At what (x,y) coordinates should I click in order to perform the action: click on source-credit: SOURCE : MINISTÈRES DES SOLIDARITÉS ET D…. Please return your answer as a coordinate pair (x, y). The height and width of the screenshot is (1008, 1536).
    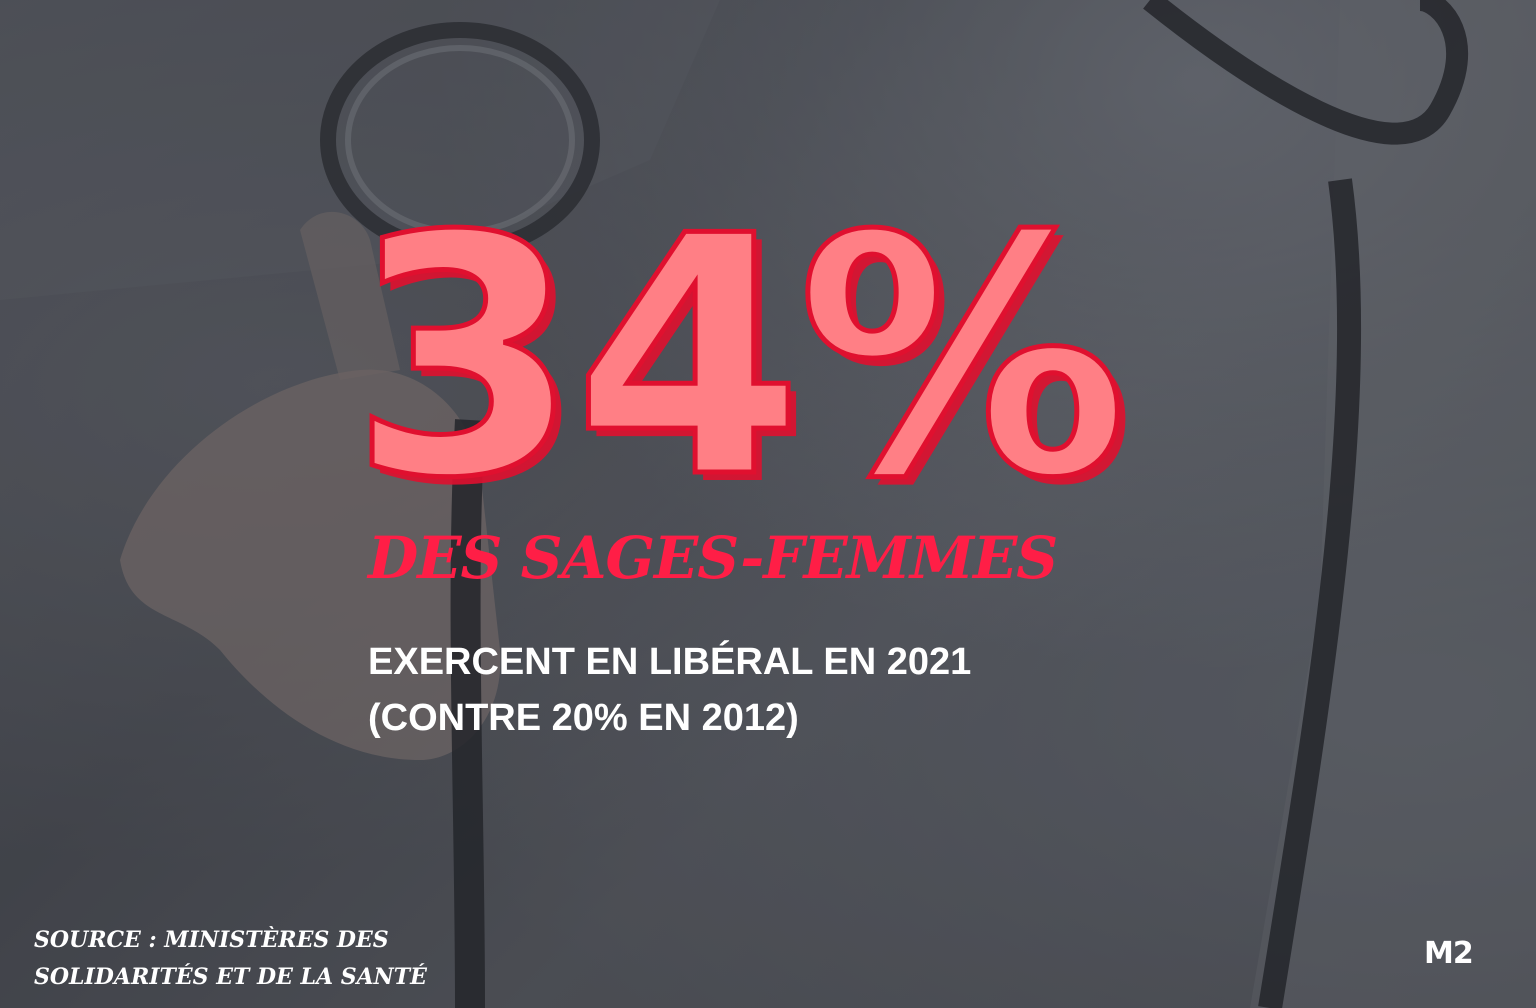
    Looking at the image, I should click on (230, 959).